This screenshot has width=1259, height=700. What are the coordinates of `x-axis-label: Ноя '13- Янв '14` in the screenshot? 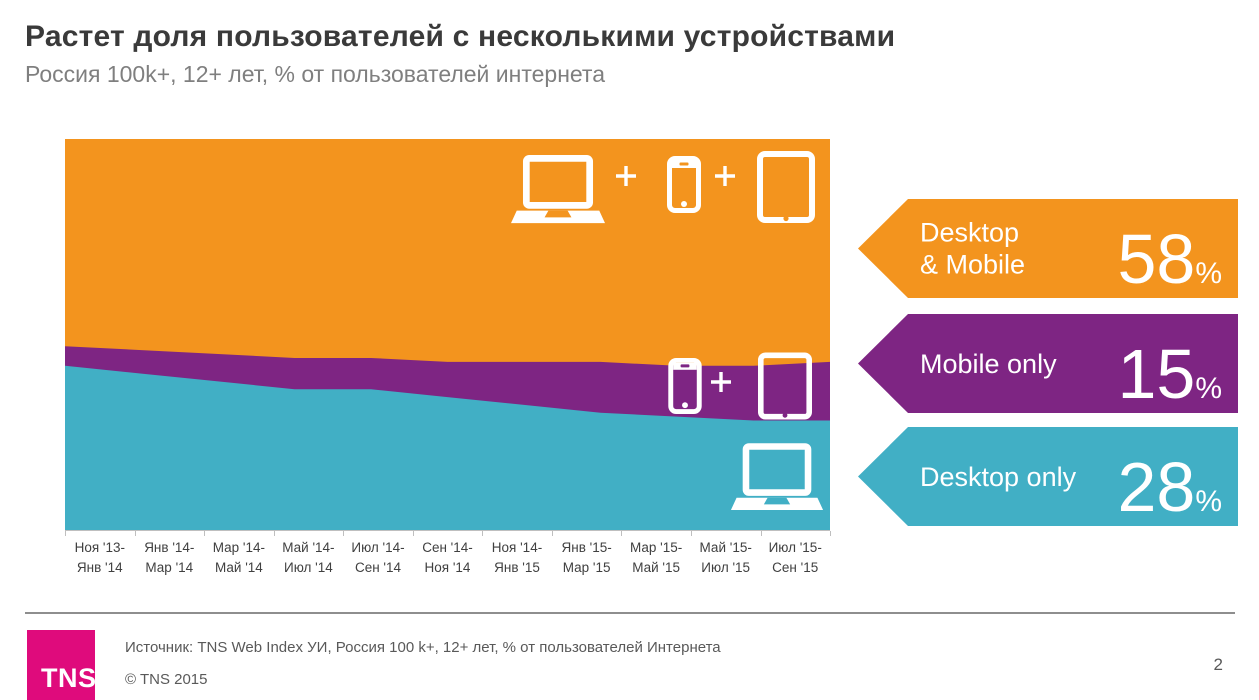 It's located at (100, 557).